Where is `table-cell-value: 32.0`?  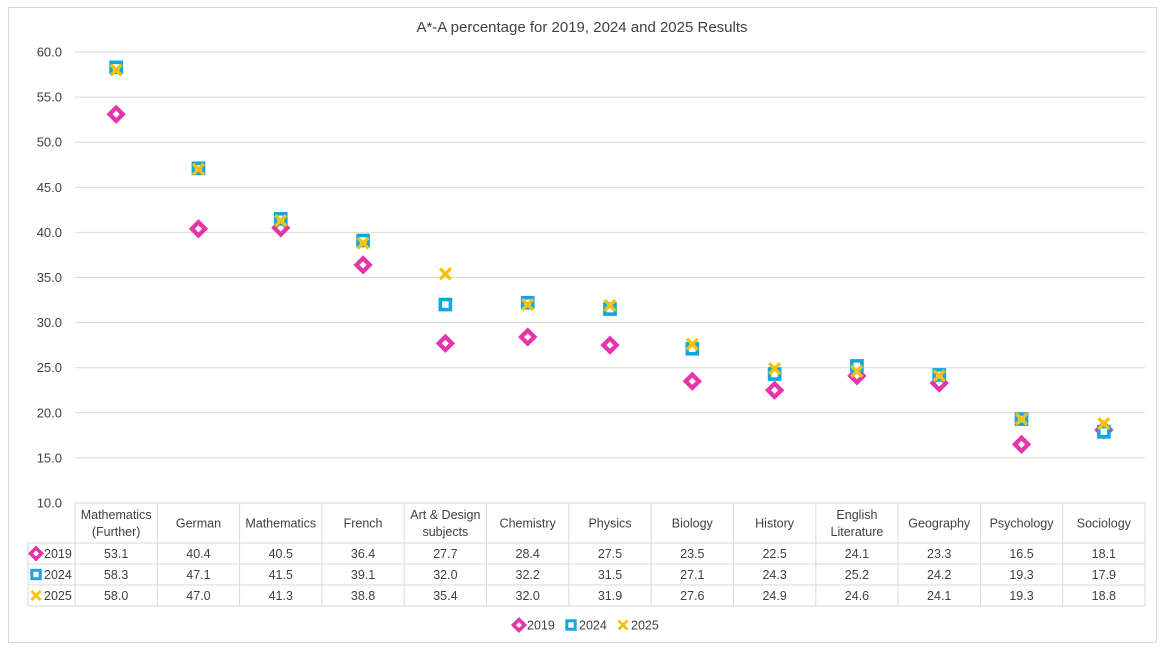 table-cell-value: 32.0 is located at coordinates (445, 575).